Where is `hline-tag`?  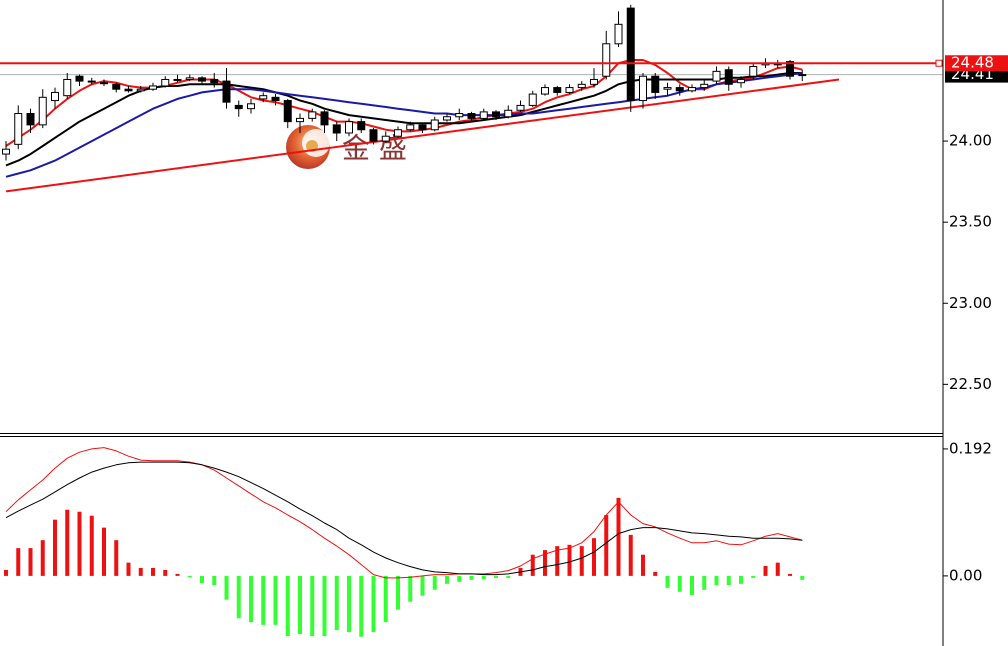
hline-tag is located at coordinates (976, 63).